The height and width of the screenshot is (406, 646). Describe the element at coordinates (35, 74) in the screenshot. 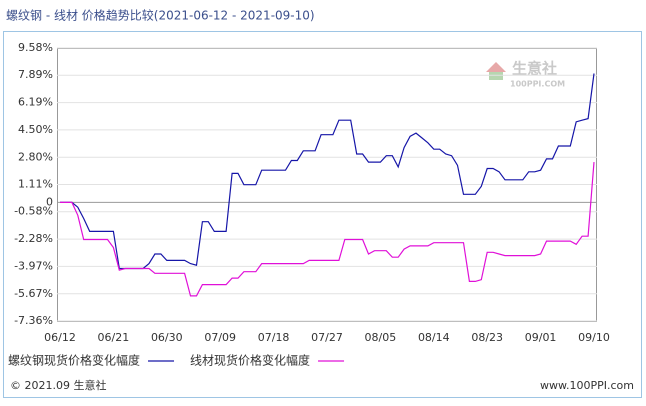

I see `y-tick-label: 7.89%` at that location.